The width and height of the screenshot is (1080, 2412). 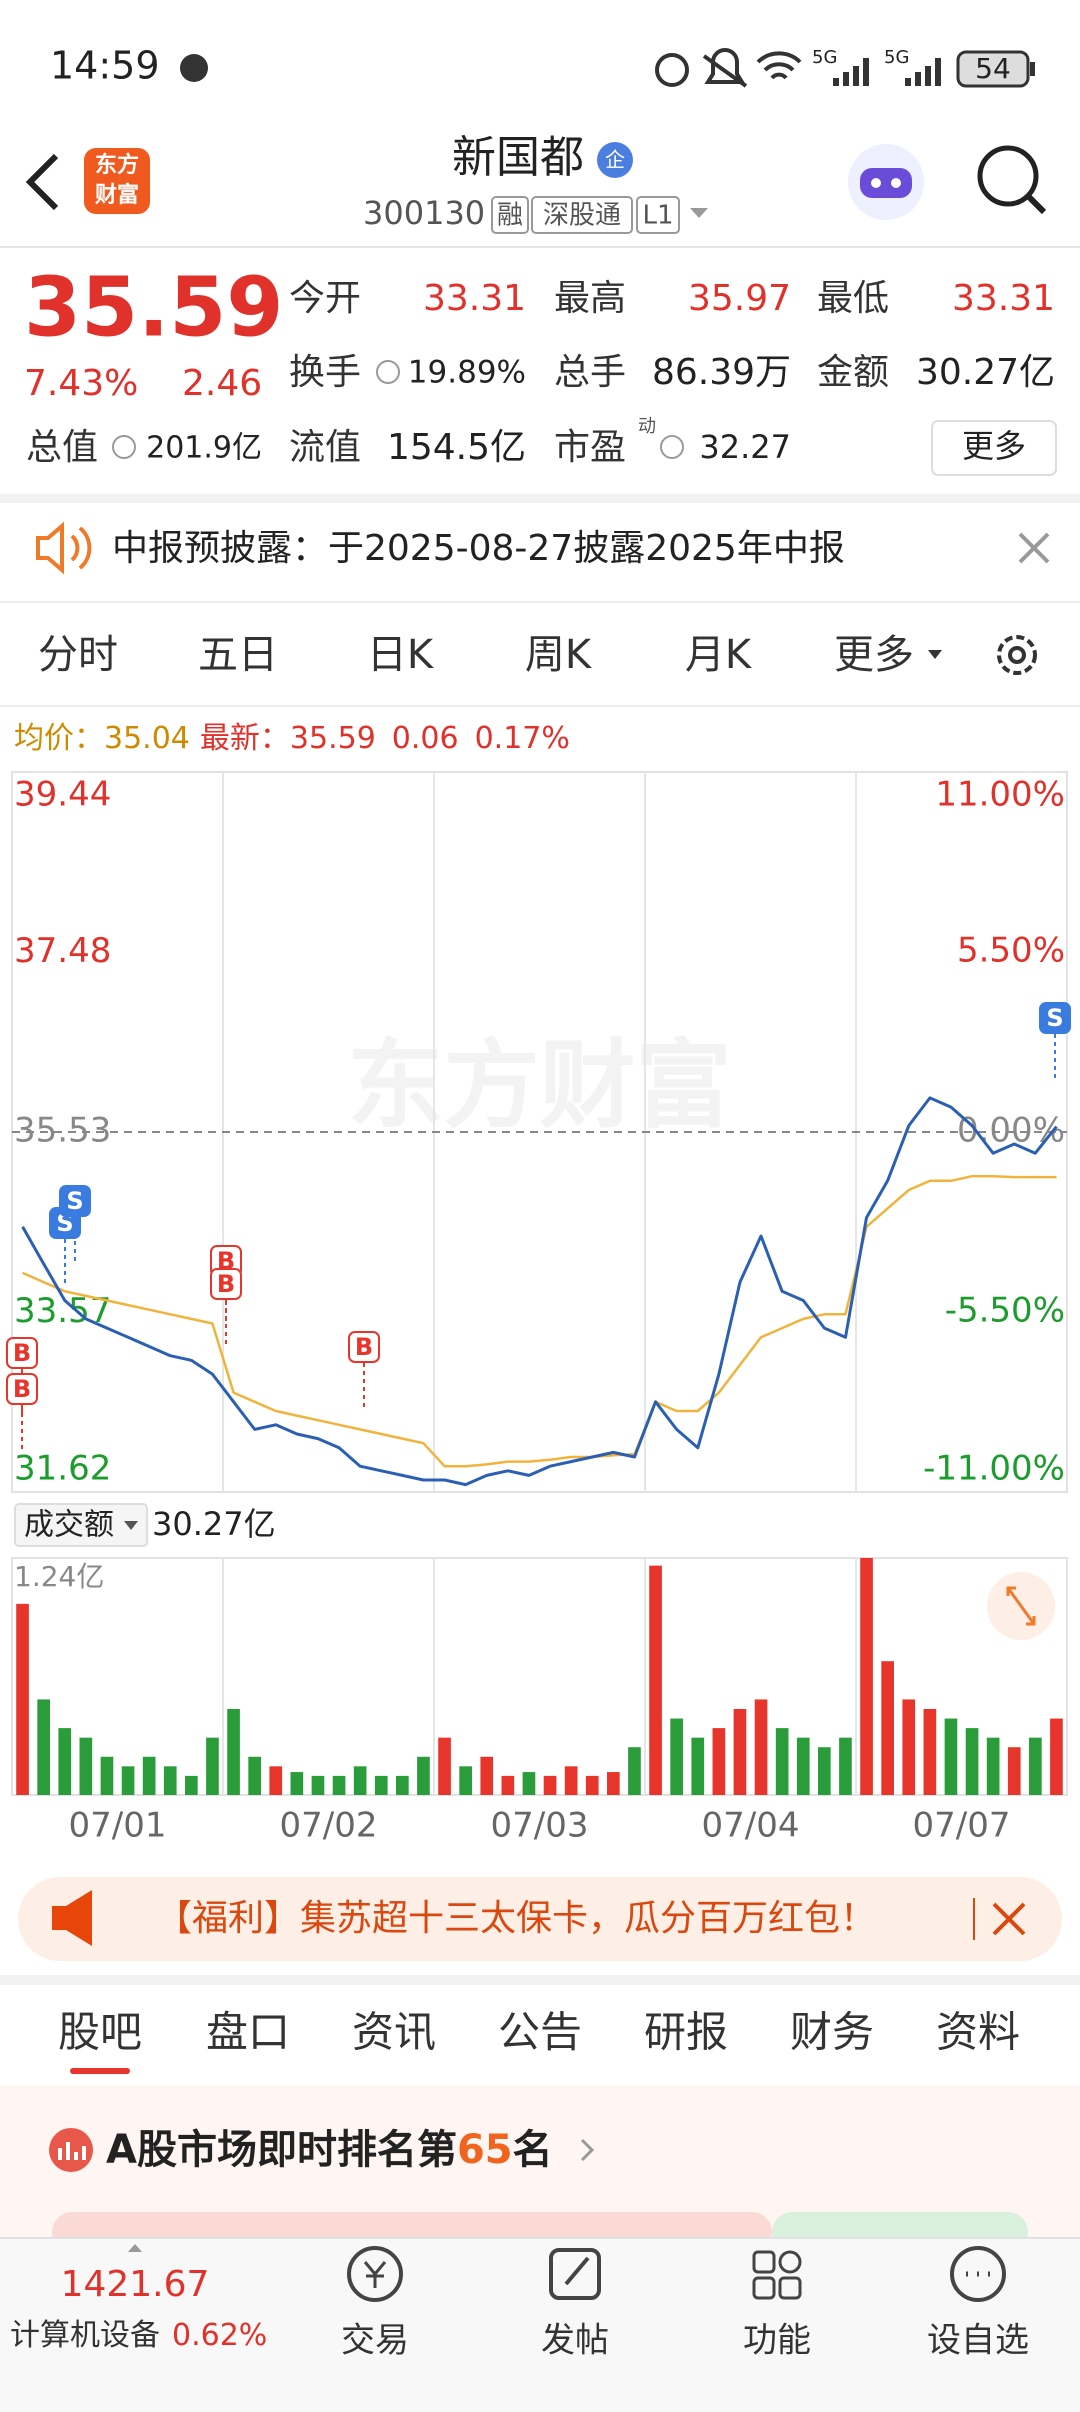 What do you see at coordinates (777, 2341) in the screenshot?
I see `action-label: 功能` at bounding box center [777, 2341].